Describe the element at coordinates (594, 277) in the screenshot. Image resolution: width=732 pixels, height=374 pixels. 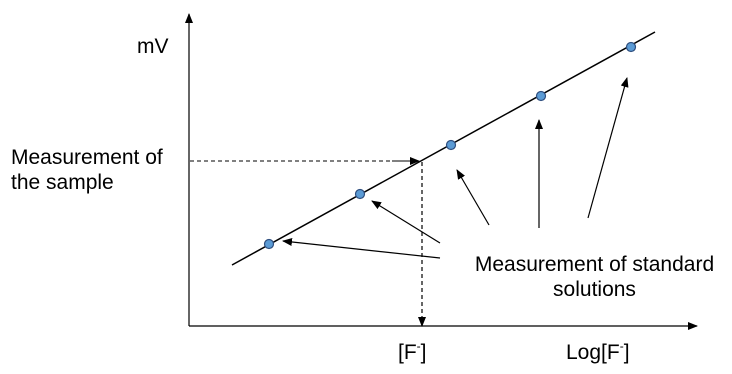
I see `standard-solutions-label: Measurement of standard solutions` at that location.